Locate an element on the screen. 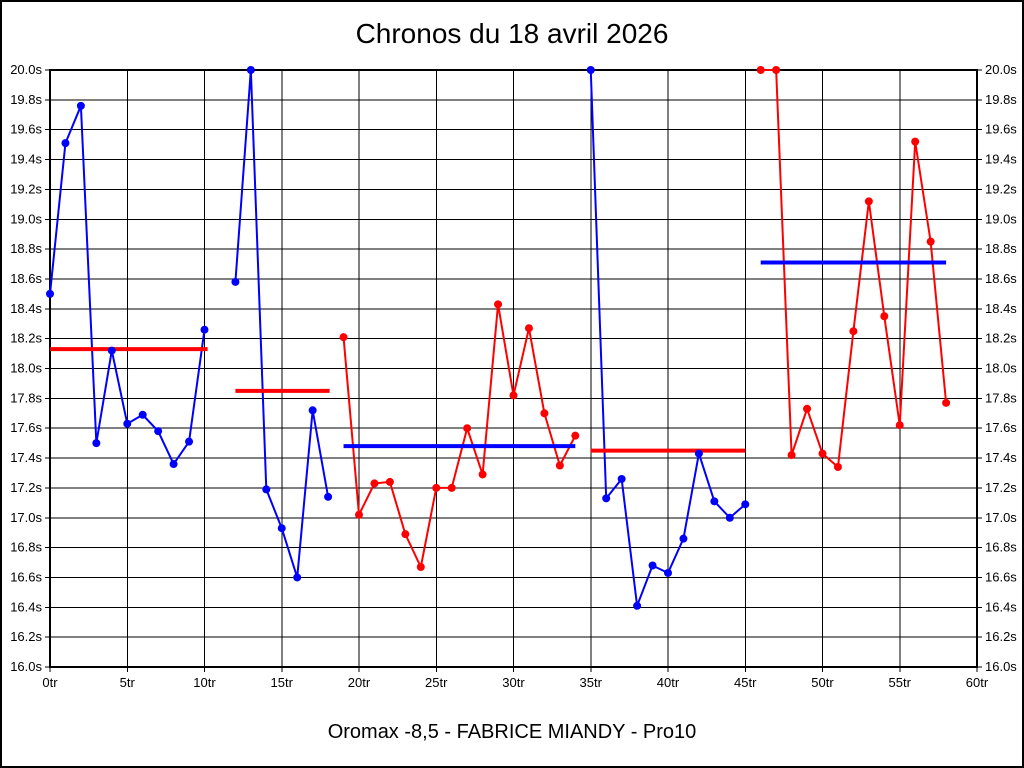  y-axis-label-right: 17.4s is located at coordinates (1001, 457).